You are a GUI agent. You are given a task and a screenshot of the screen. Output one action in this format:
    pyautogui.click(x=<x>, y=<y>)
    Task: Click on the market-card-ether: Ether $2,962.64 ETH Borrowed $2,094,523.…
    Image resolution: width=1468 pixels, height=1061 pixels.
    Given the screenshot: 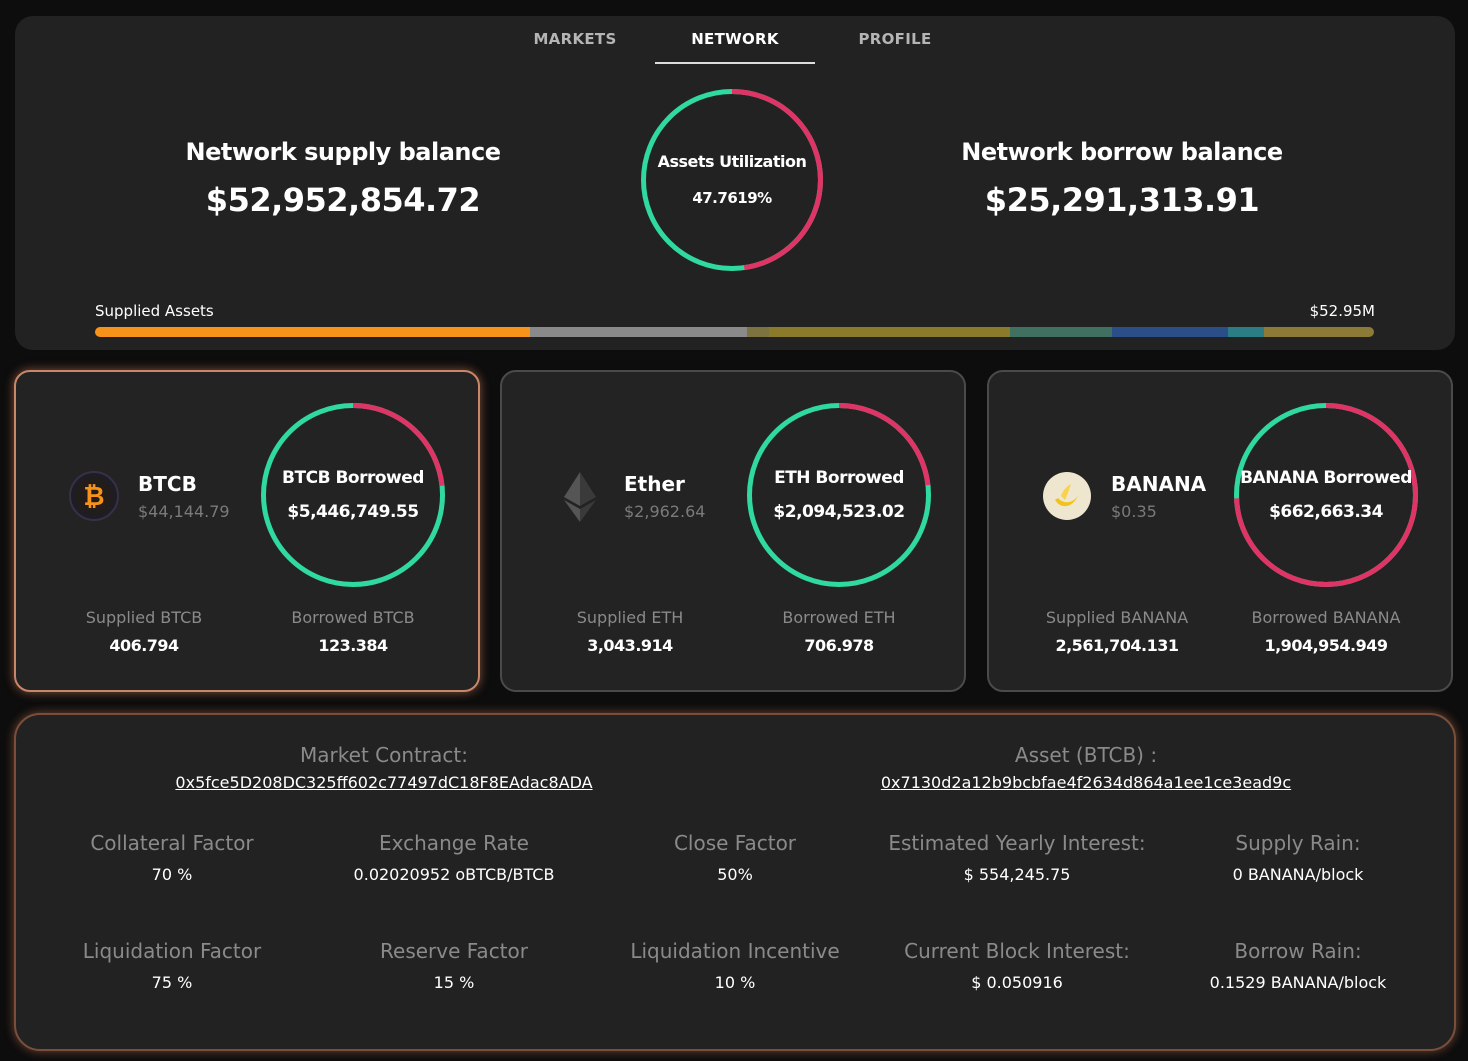 What is the action you would take?
    pyautogui.click(x=733, y=531)
    